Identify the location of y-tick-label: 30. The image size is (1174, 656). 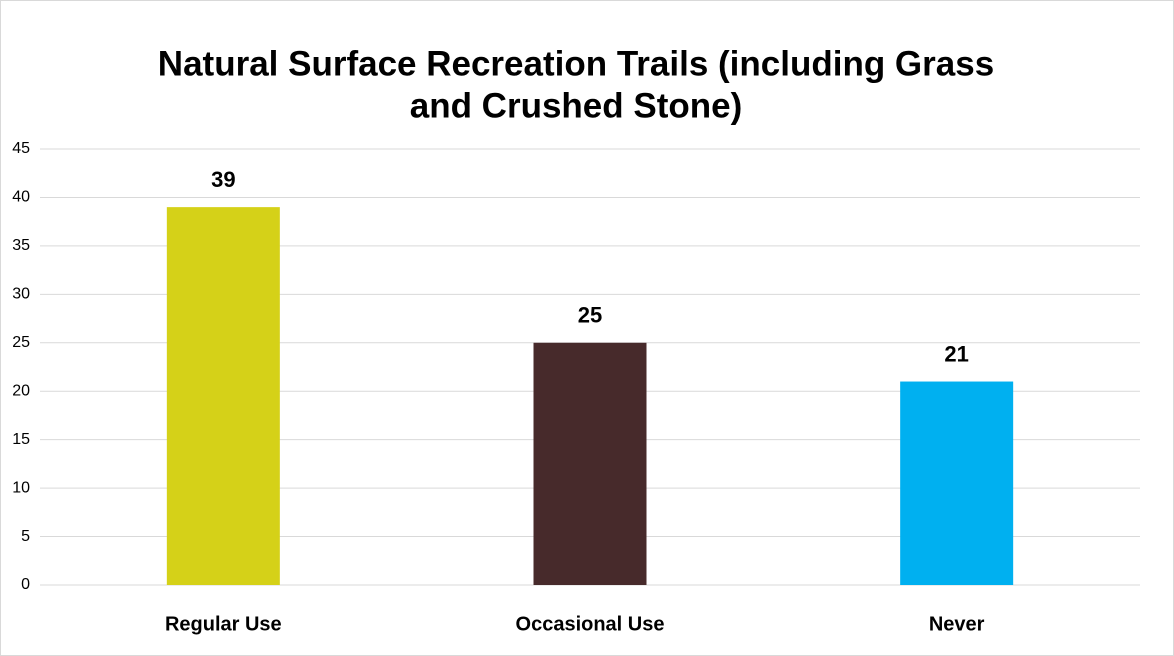
(21, 294).